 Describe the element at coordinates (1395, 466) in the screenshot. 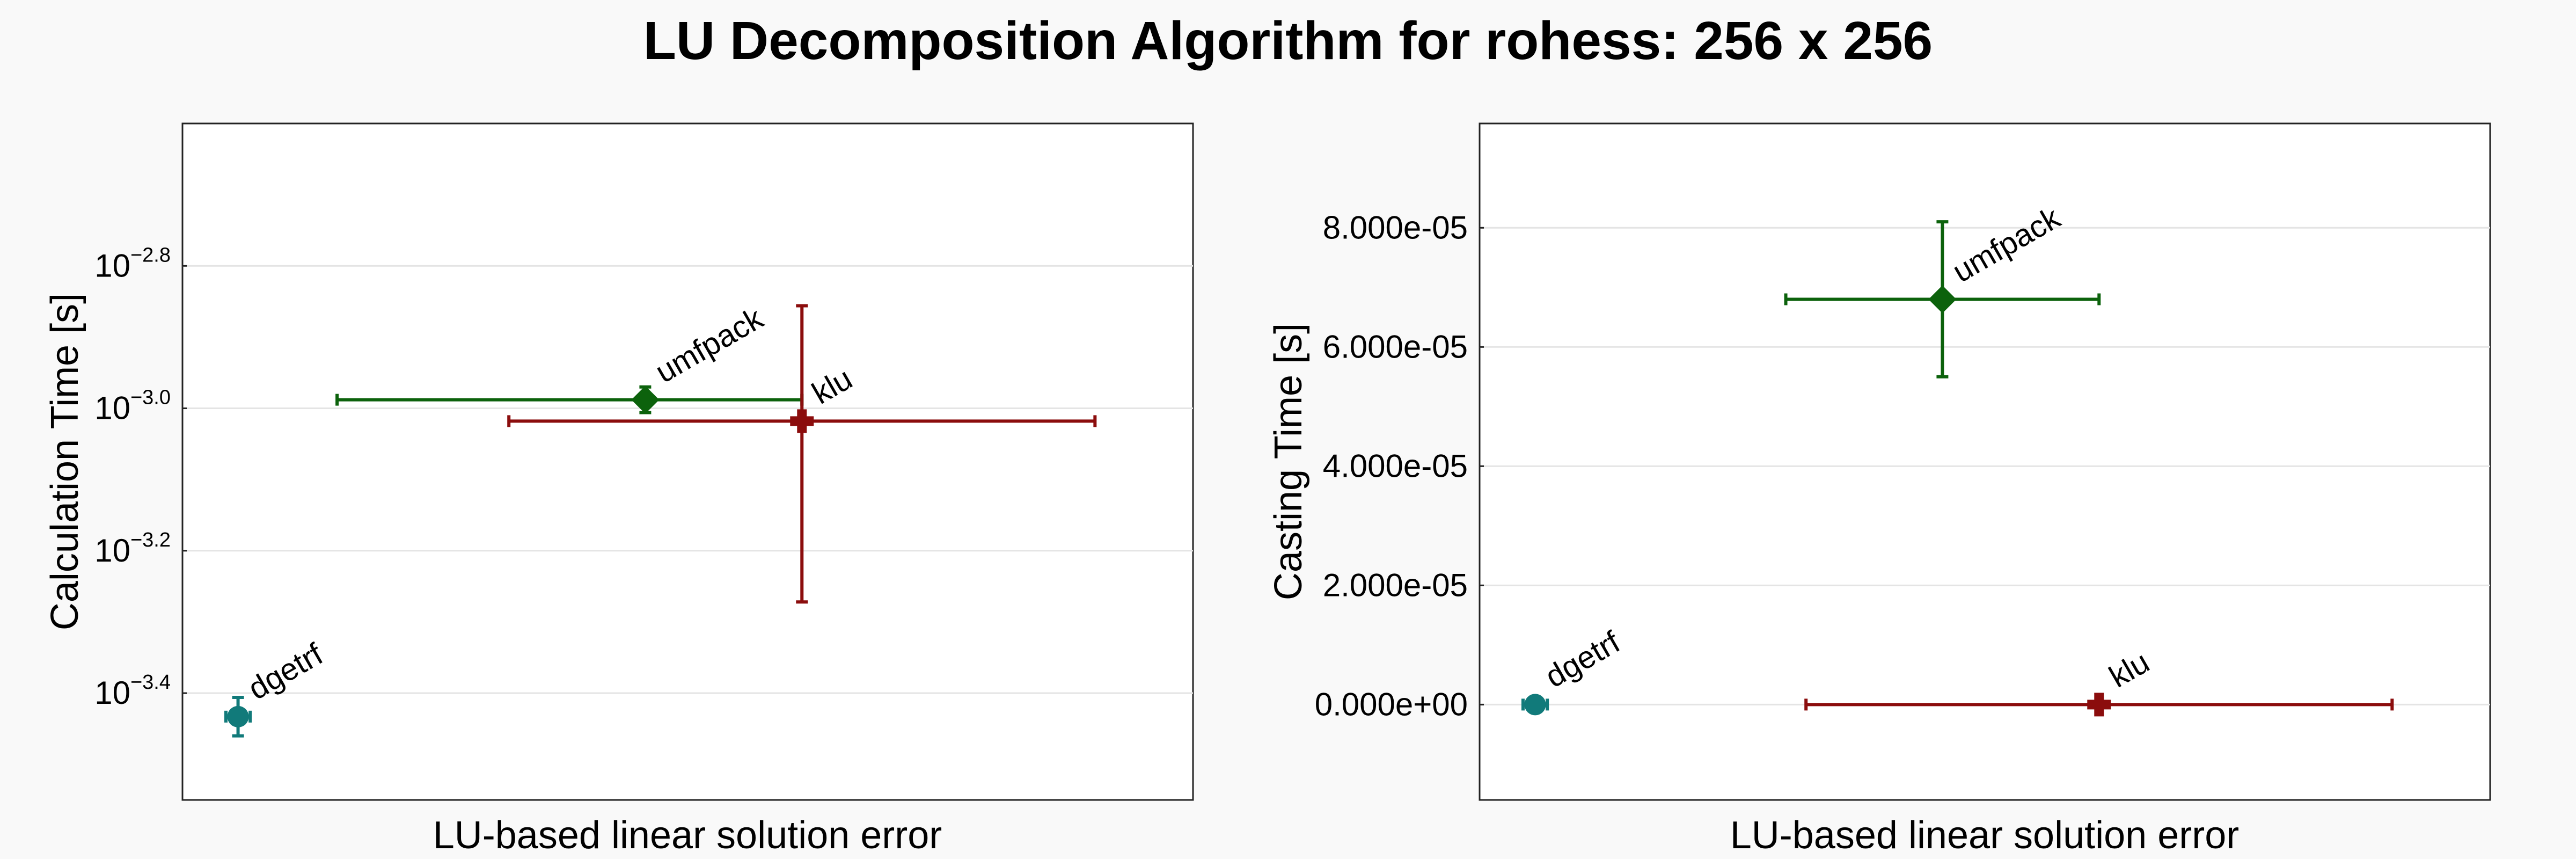

I see `y-tick-label: 4.000e-05` at that location.